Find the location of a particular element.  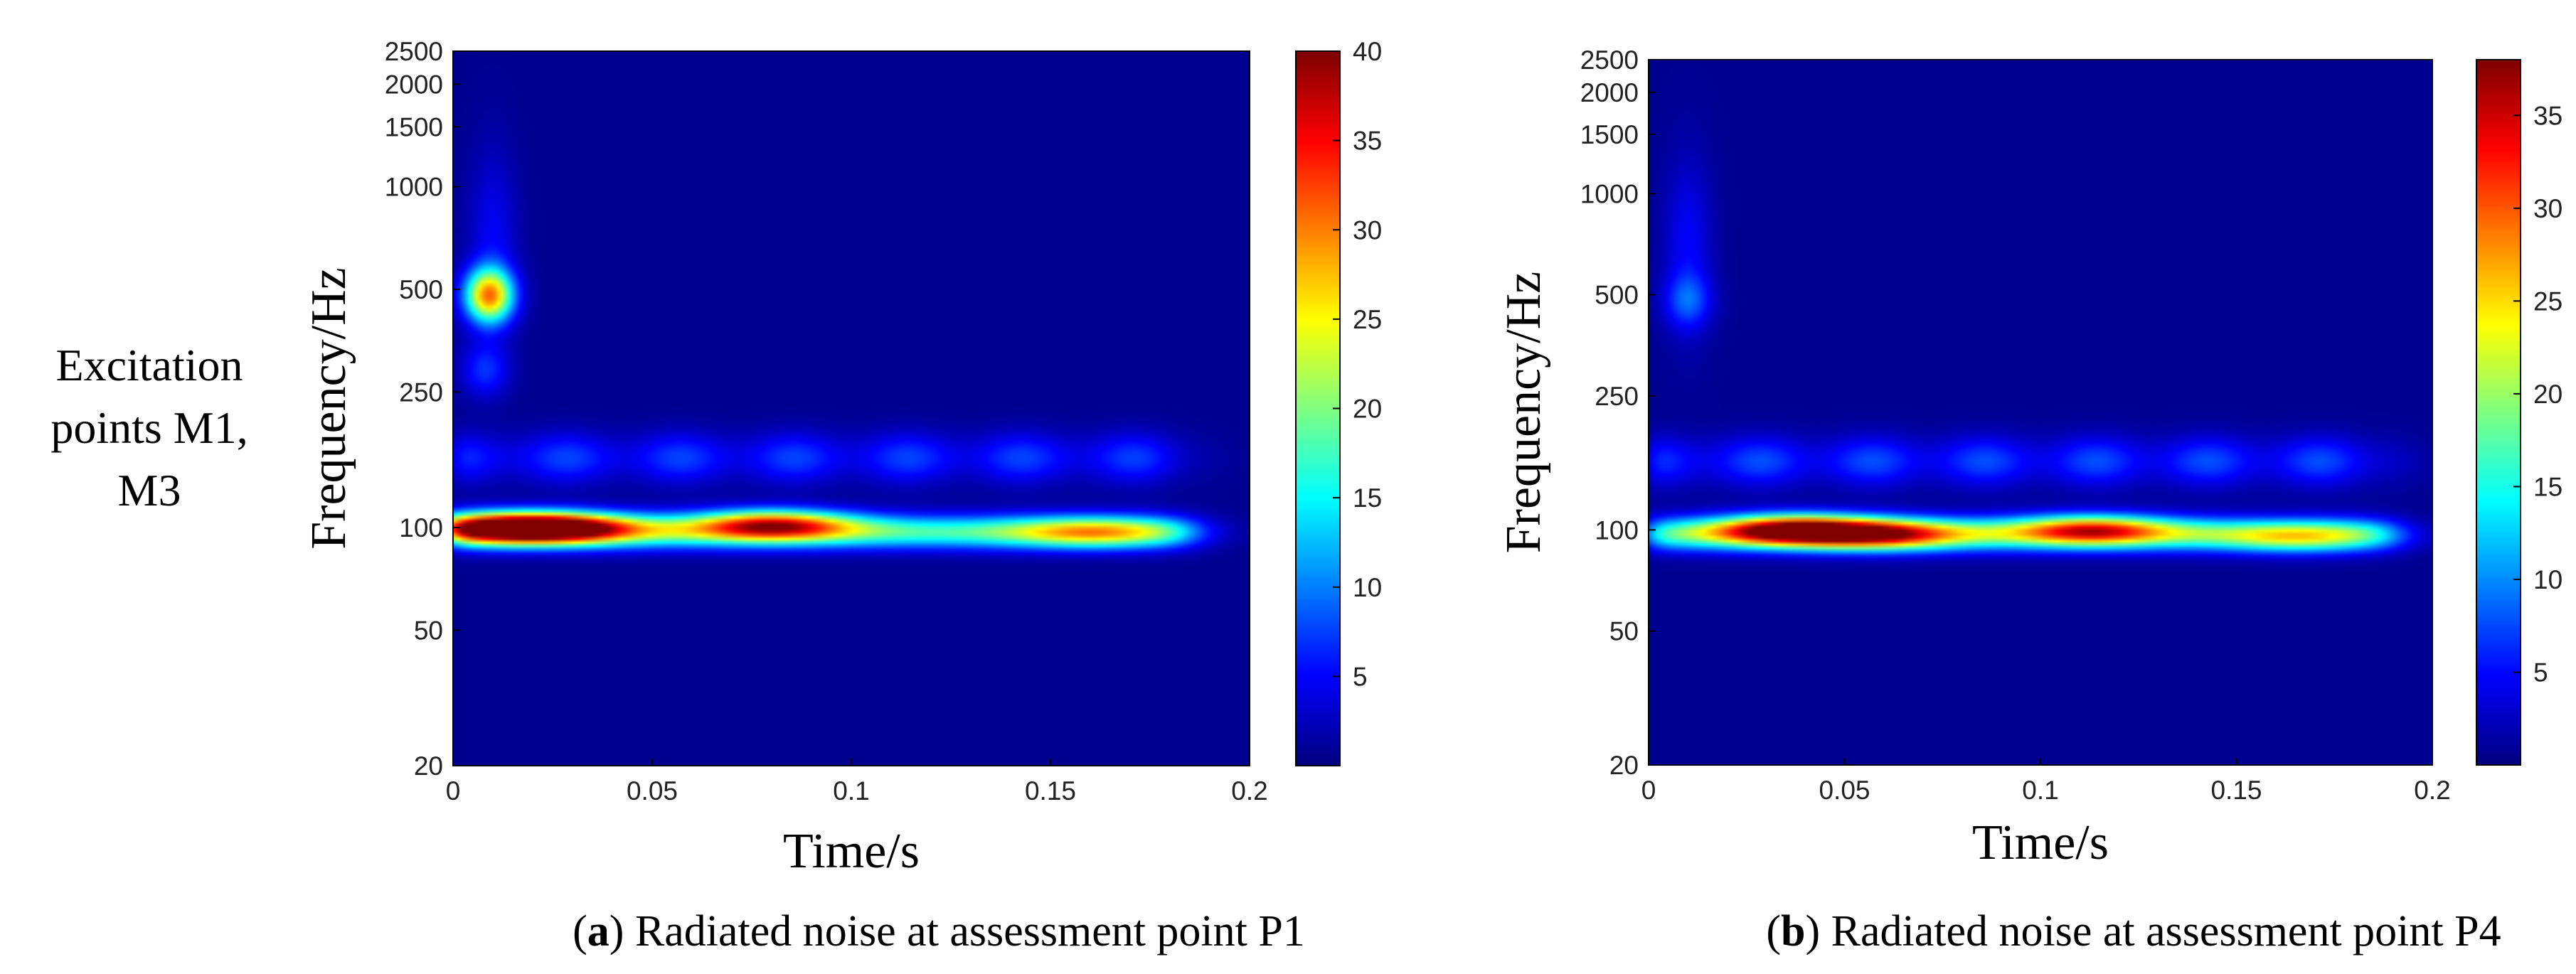

colorbar-tick-label-b-5: 30 is located at coordinates (2547, 208).